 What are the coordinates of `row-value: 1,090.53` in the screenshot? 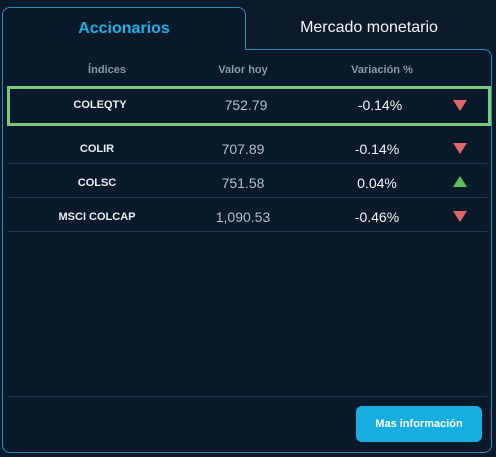 It's located at (243, 217).